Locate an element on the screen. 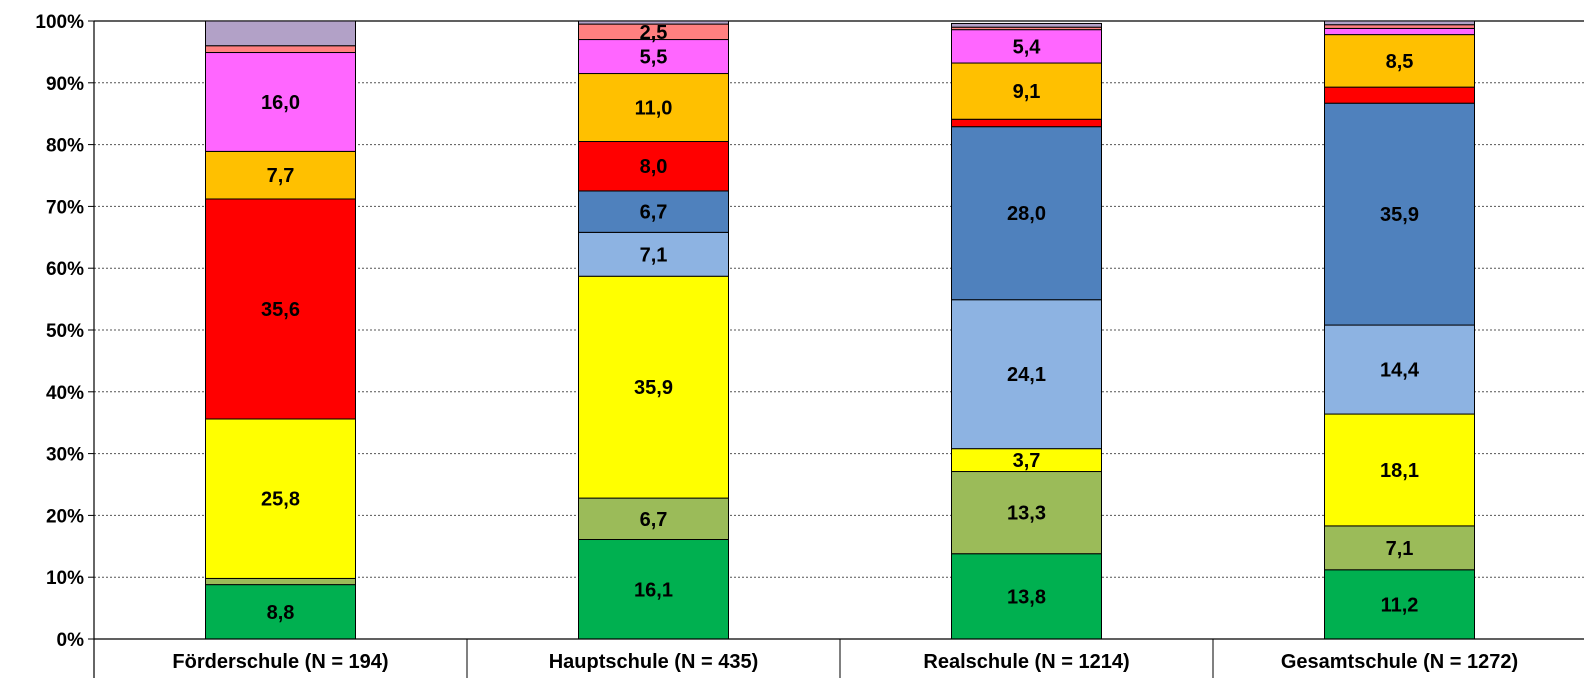 This screenshot has height=678, width=1584. data-label: 8,5 is located at coordinates (1400, 62).